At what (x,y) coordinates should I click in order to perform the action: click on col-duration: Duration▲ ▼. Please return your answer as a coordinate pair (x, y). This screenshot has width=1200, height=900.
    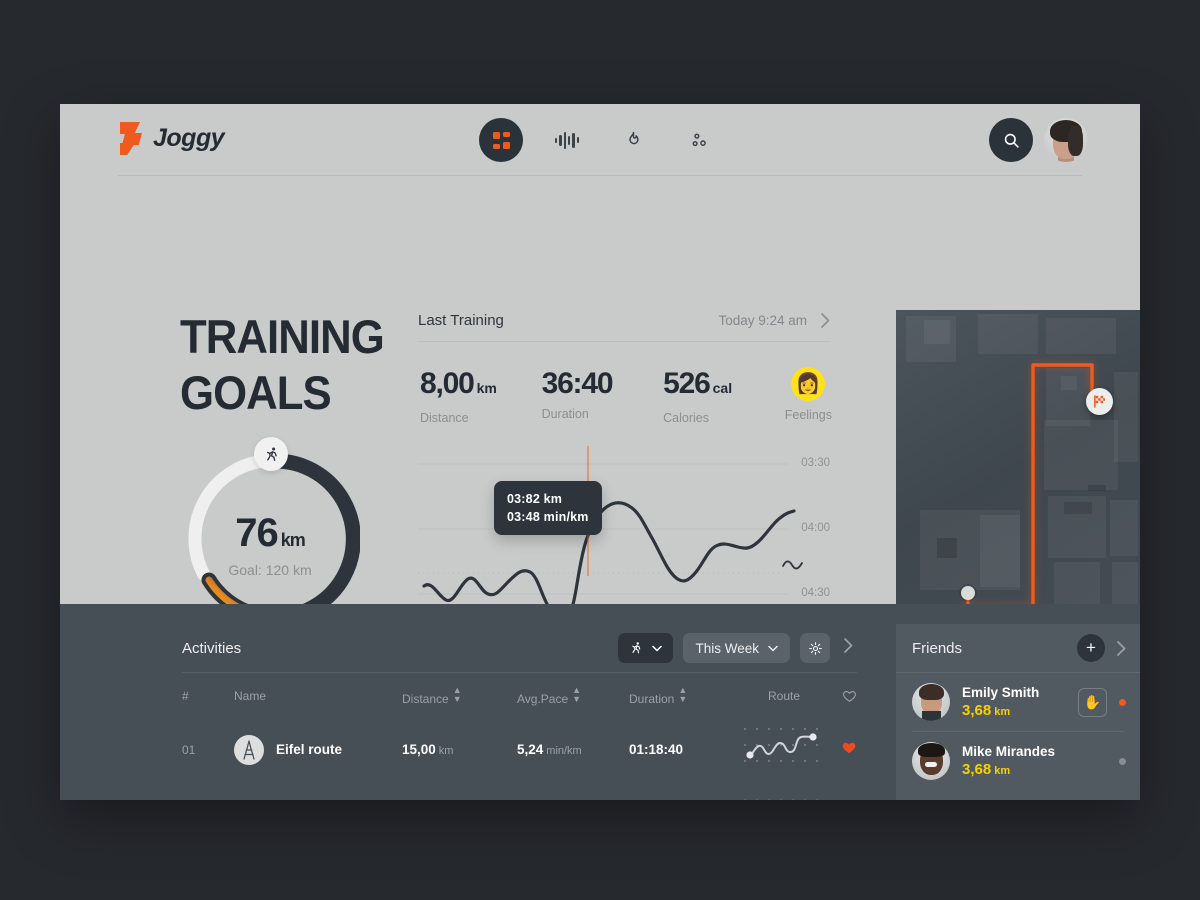
    Looking at the image, I should click on (658, 696).